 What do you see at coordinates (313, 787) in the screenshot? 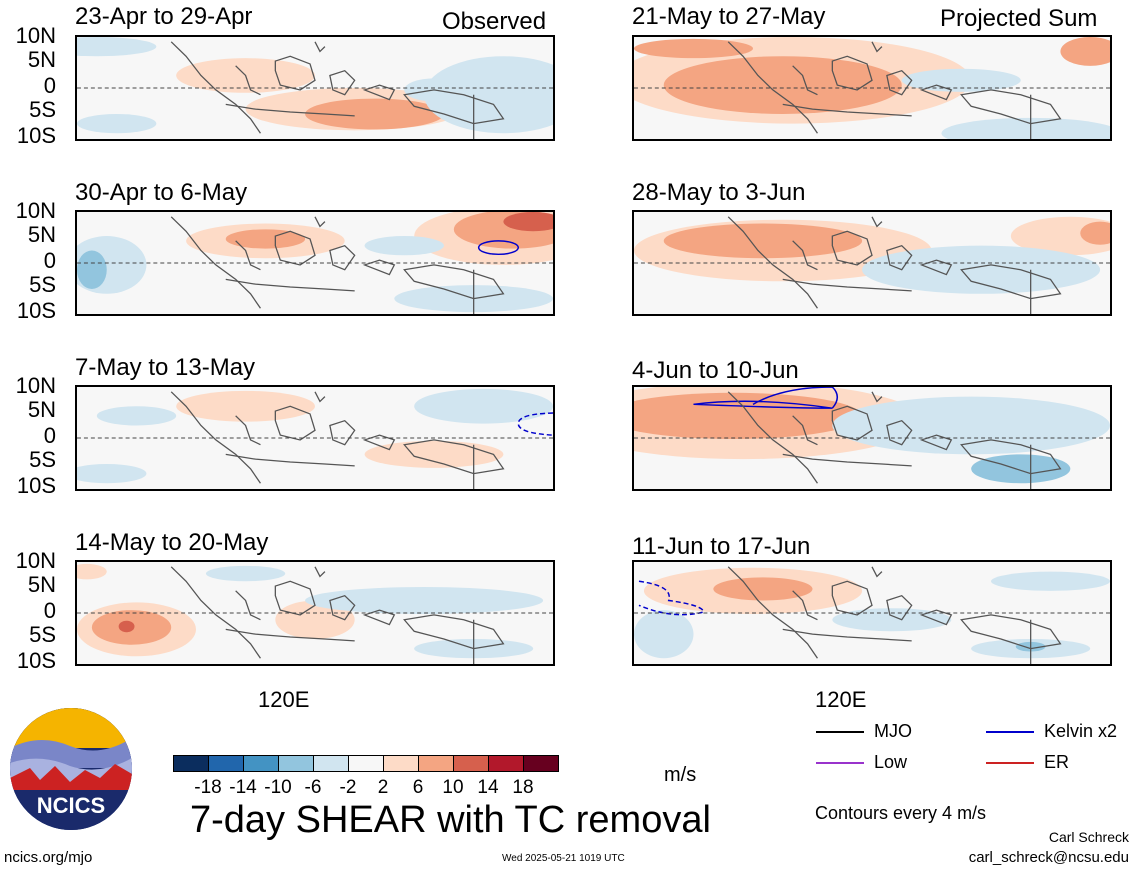
I see `colorbar-tick-label: -6` at bounding box center [313, 787].